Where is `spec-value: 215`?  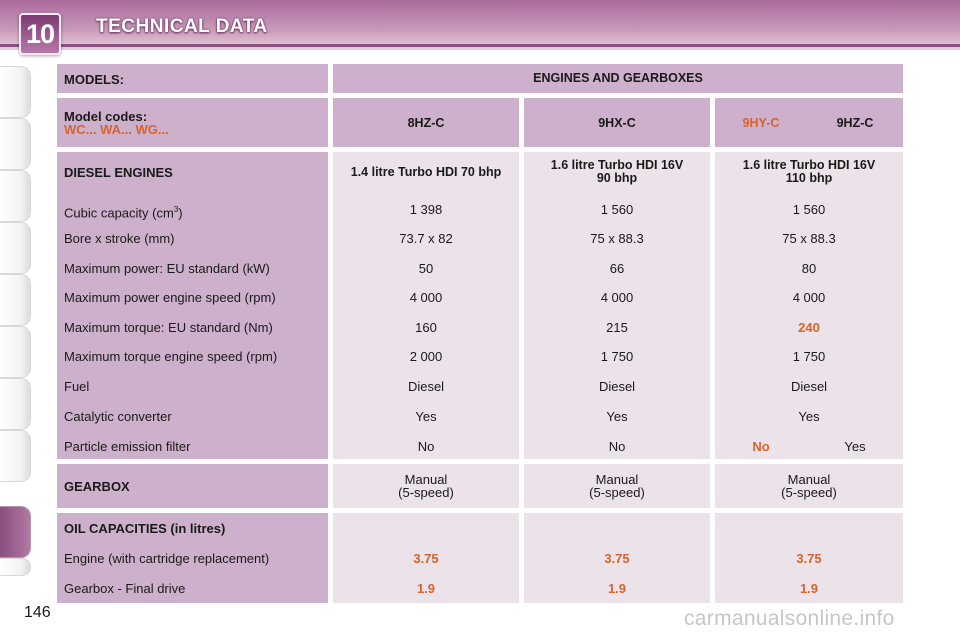
spec-value: 215 is located at coordinates (617, 327).